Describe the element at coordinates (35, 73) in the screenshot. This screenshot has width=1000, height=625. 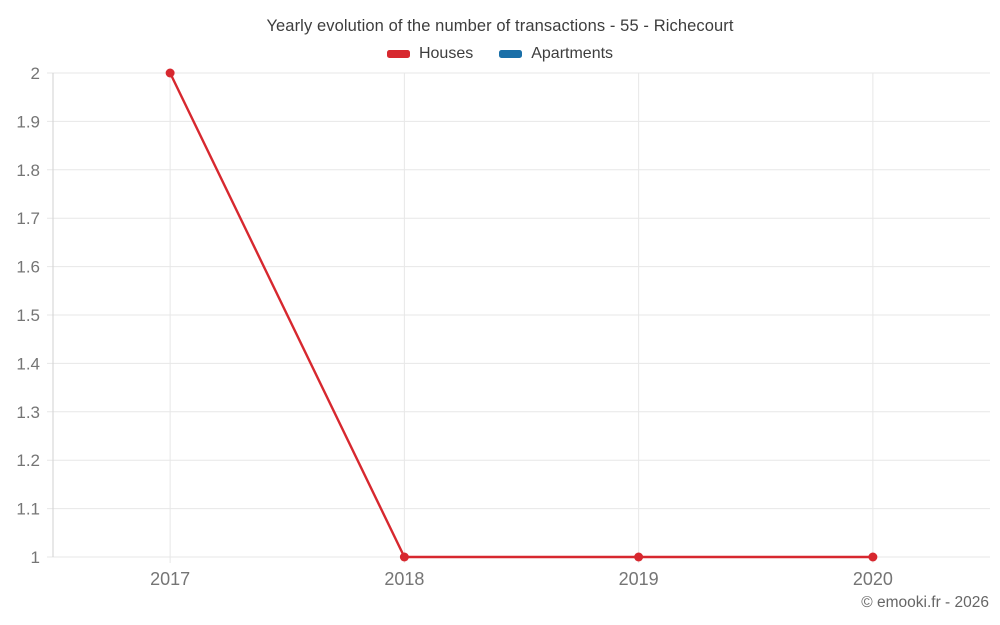
I see `y-axis-tick-label: 2` at that location.